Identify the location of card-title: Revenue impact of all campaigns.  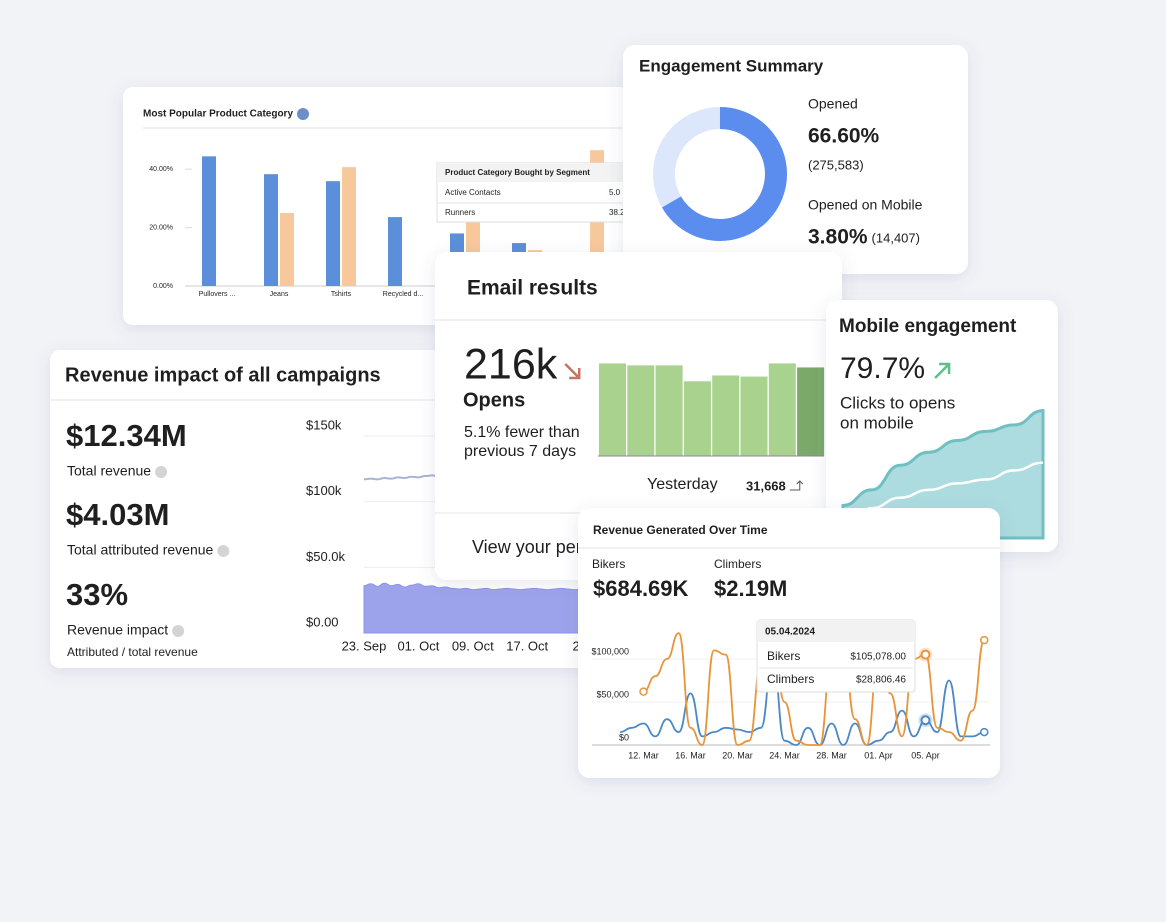
(223, 375).